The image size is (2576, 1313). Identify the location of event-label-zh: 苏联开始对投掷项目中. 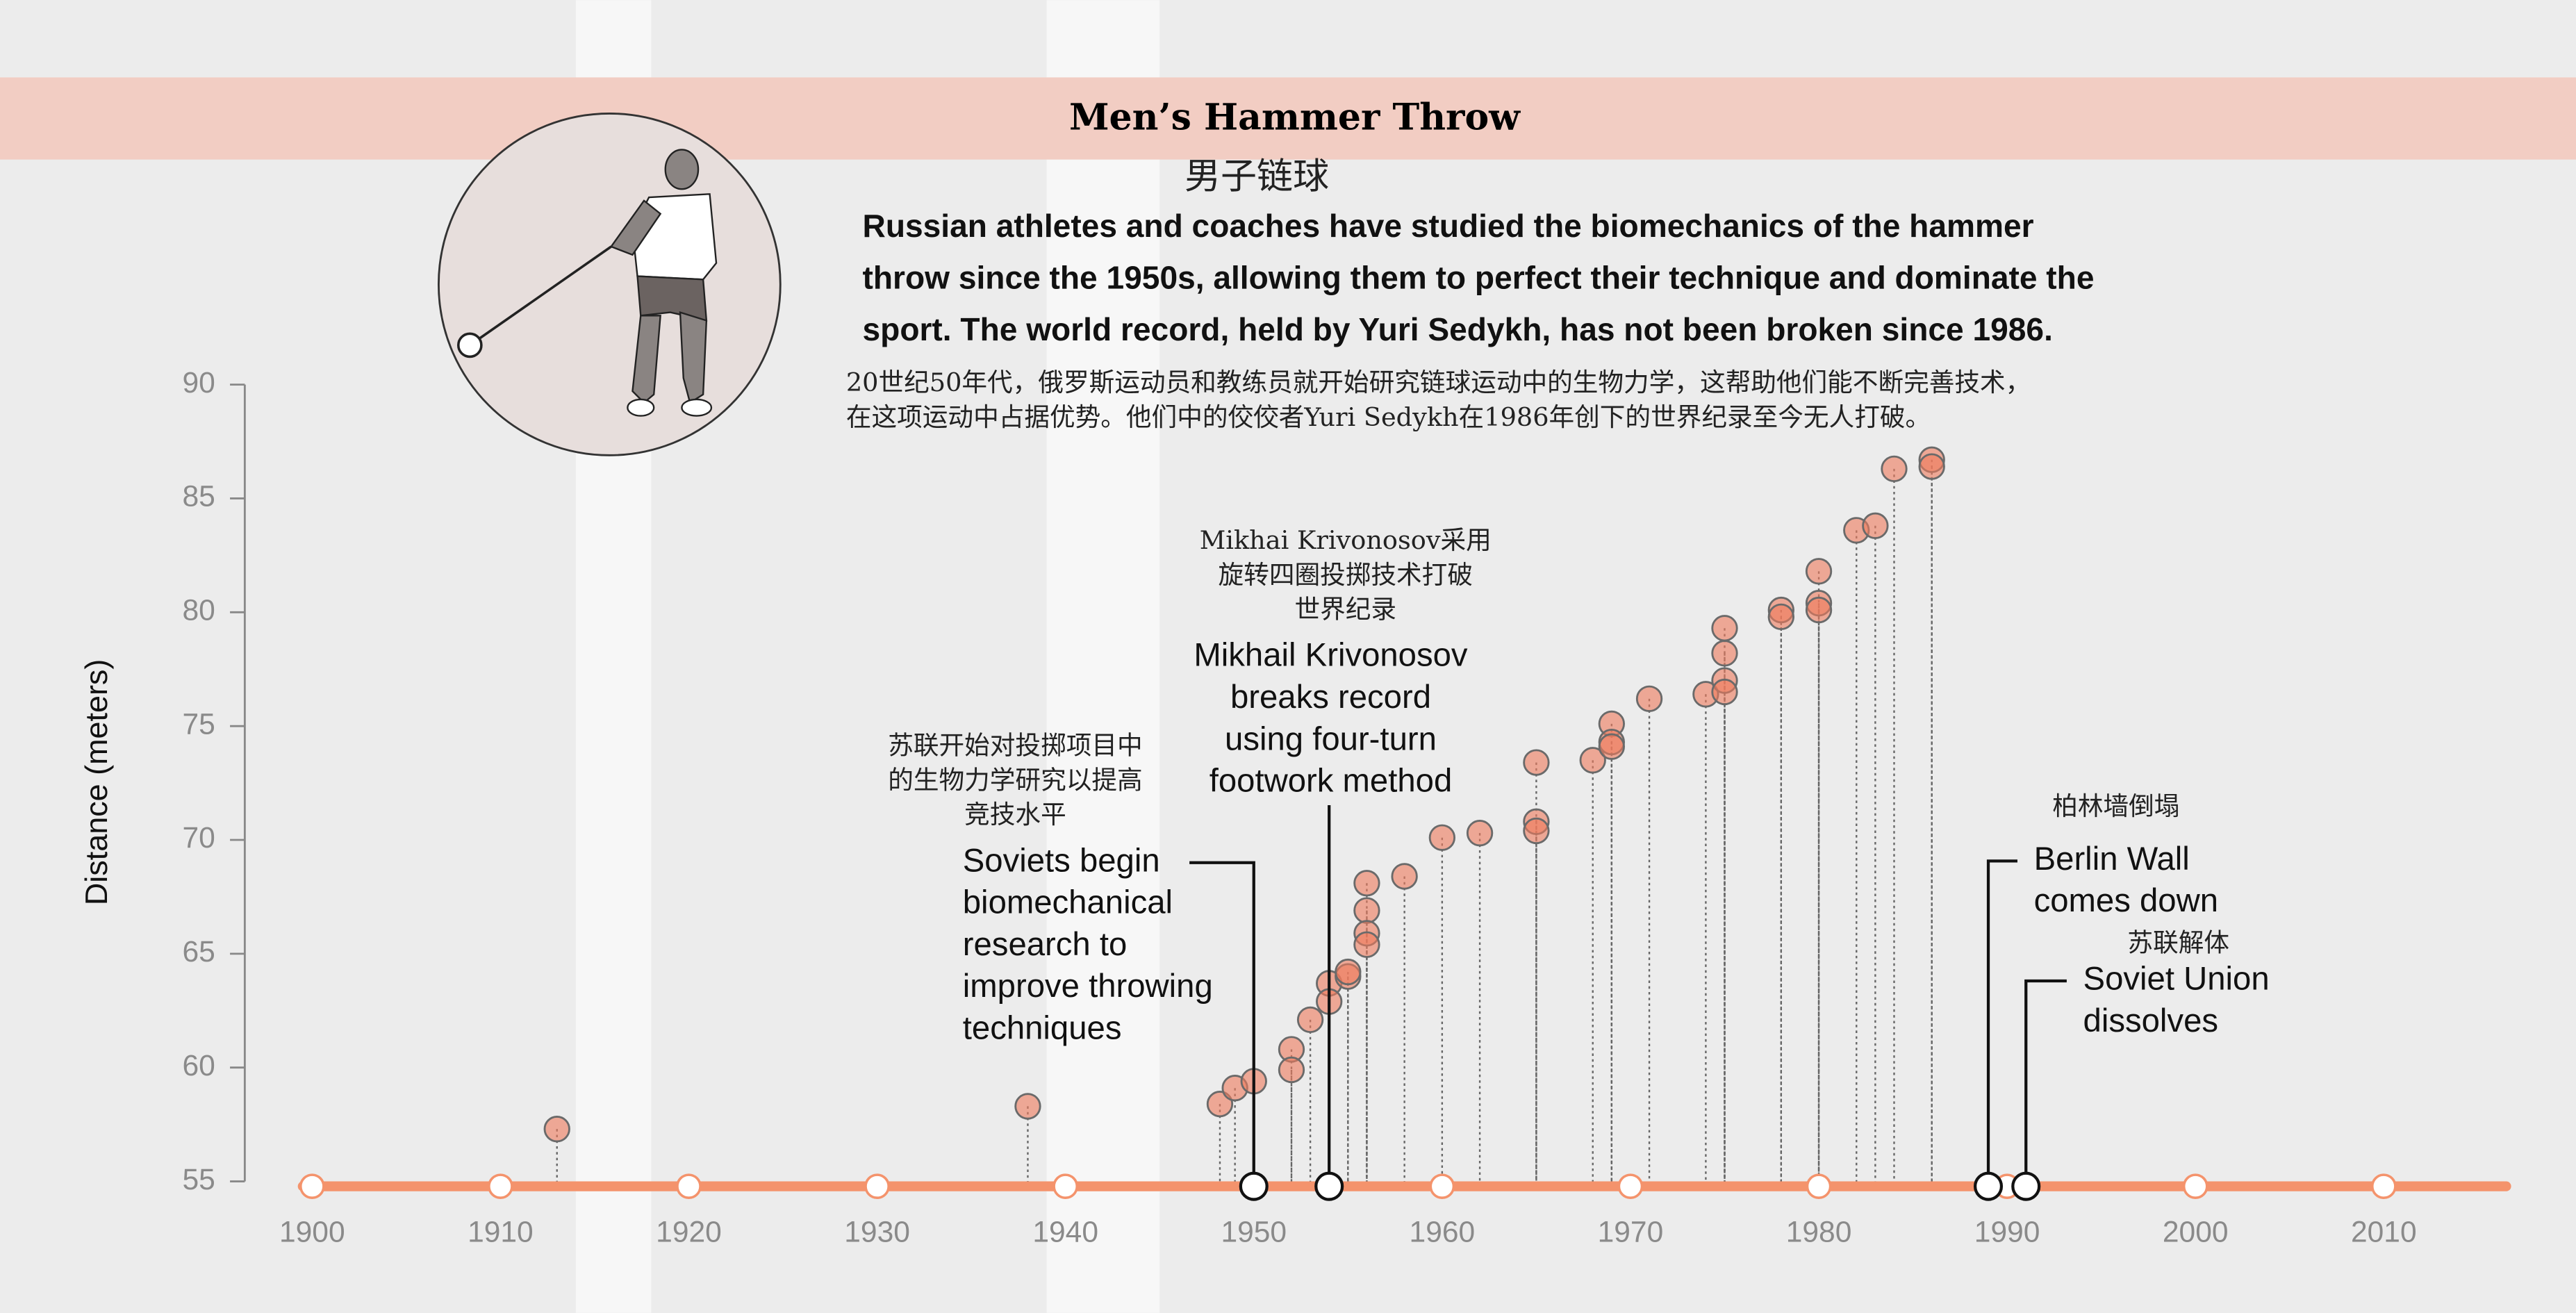
(1015, 746).